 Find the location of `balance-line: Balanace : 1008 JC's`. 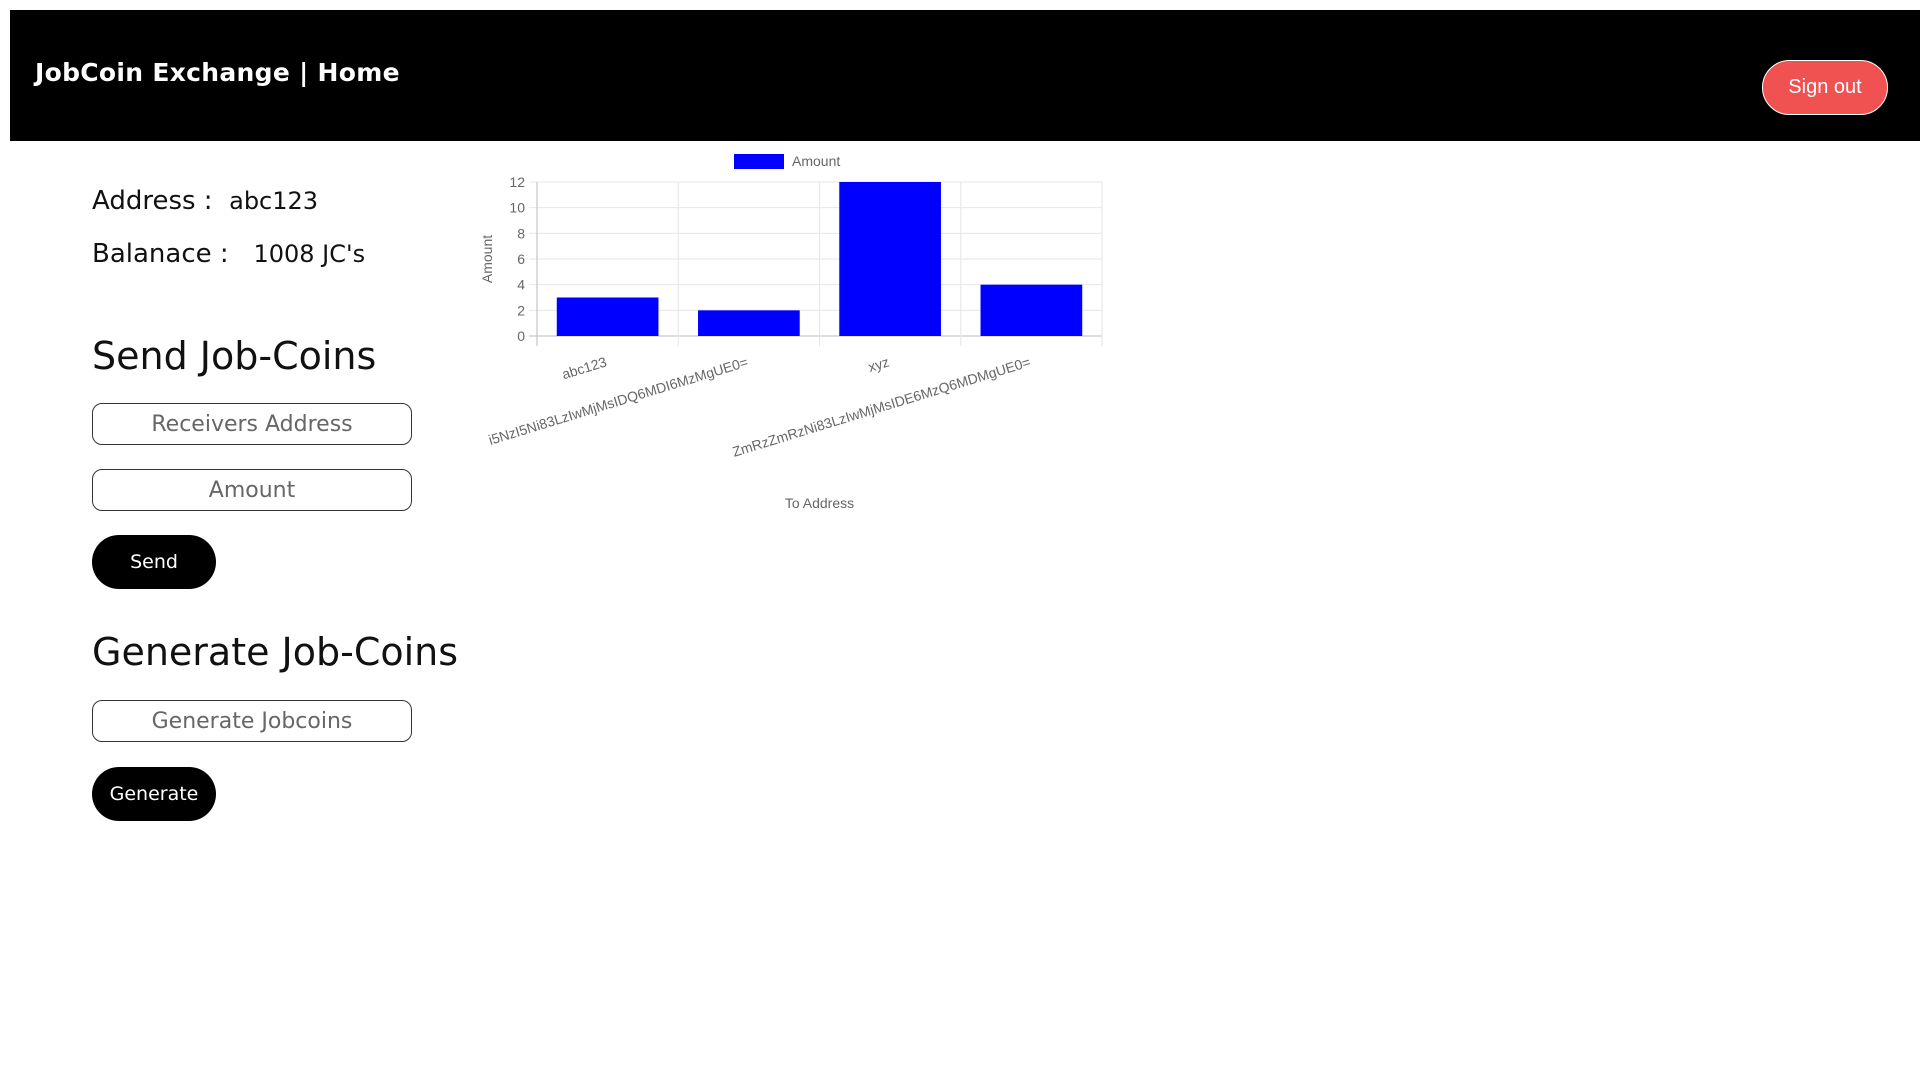

balance-line: Balanace : 1008 JC's is located at coordinates (228, 254).